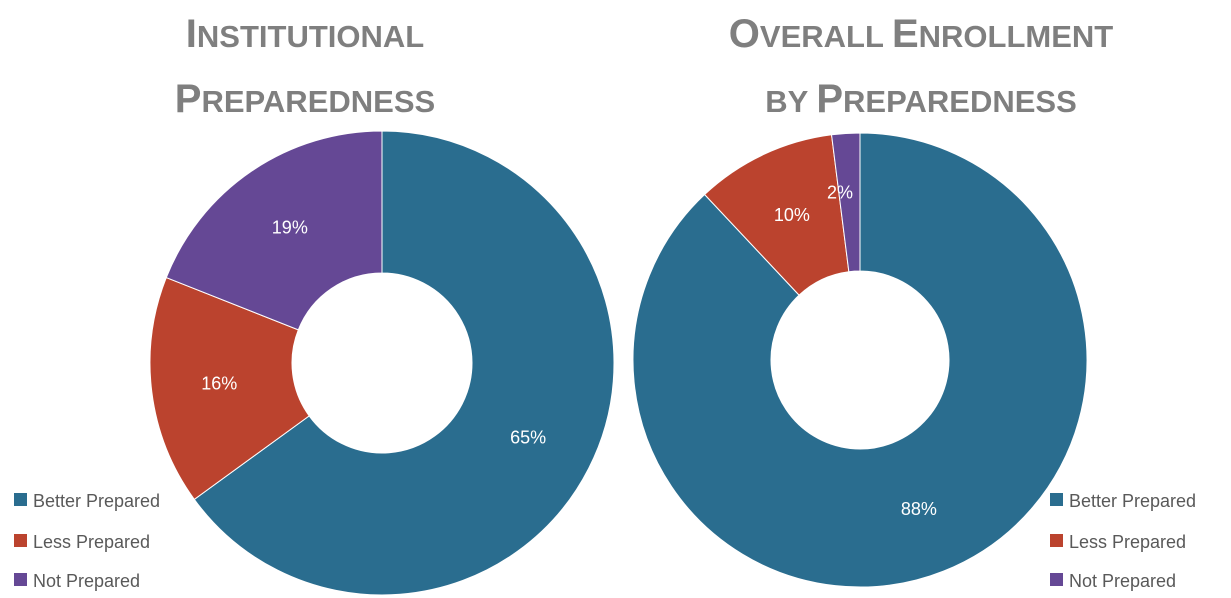 Image resolution: width=1231 pixels, height=598 pixels. What do you see at coordinates (290, 227) in the screenshot?
I see `slice-label-not-prepared: 19%` at bounding box center [290, 227].